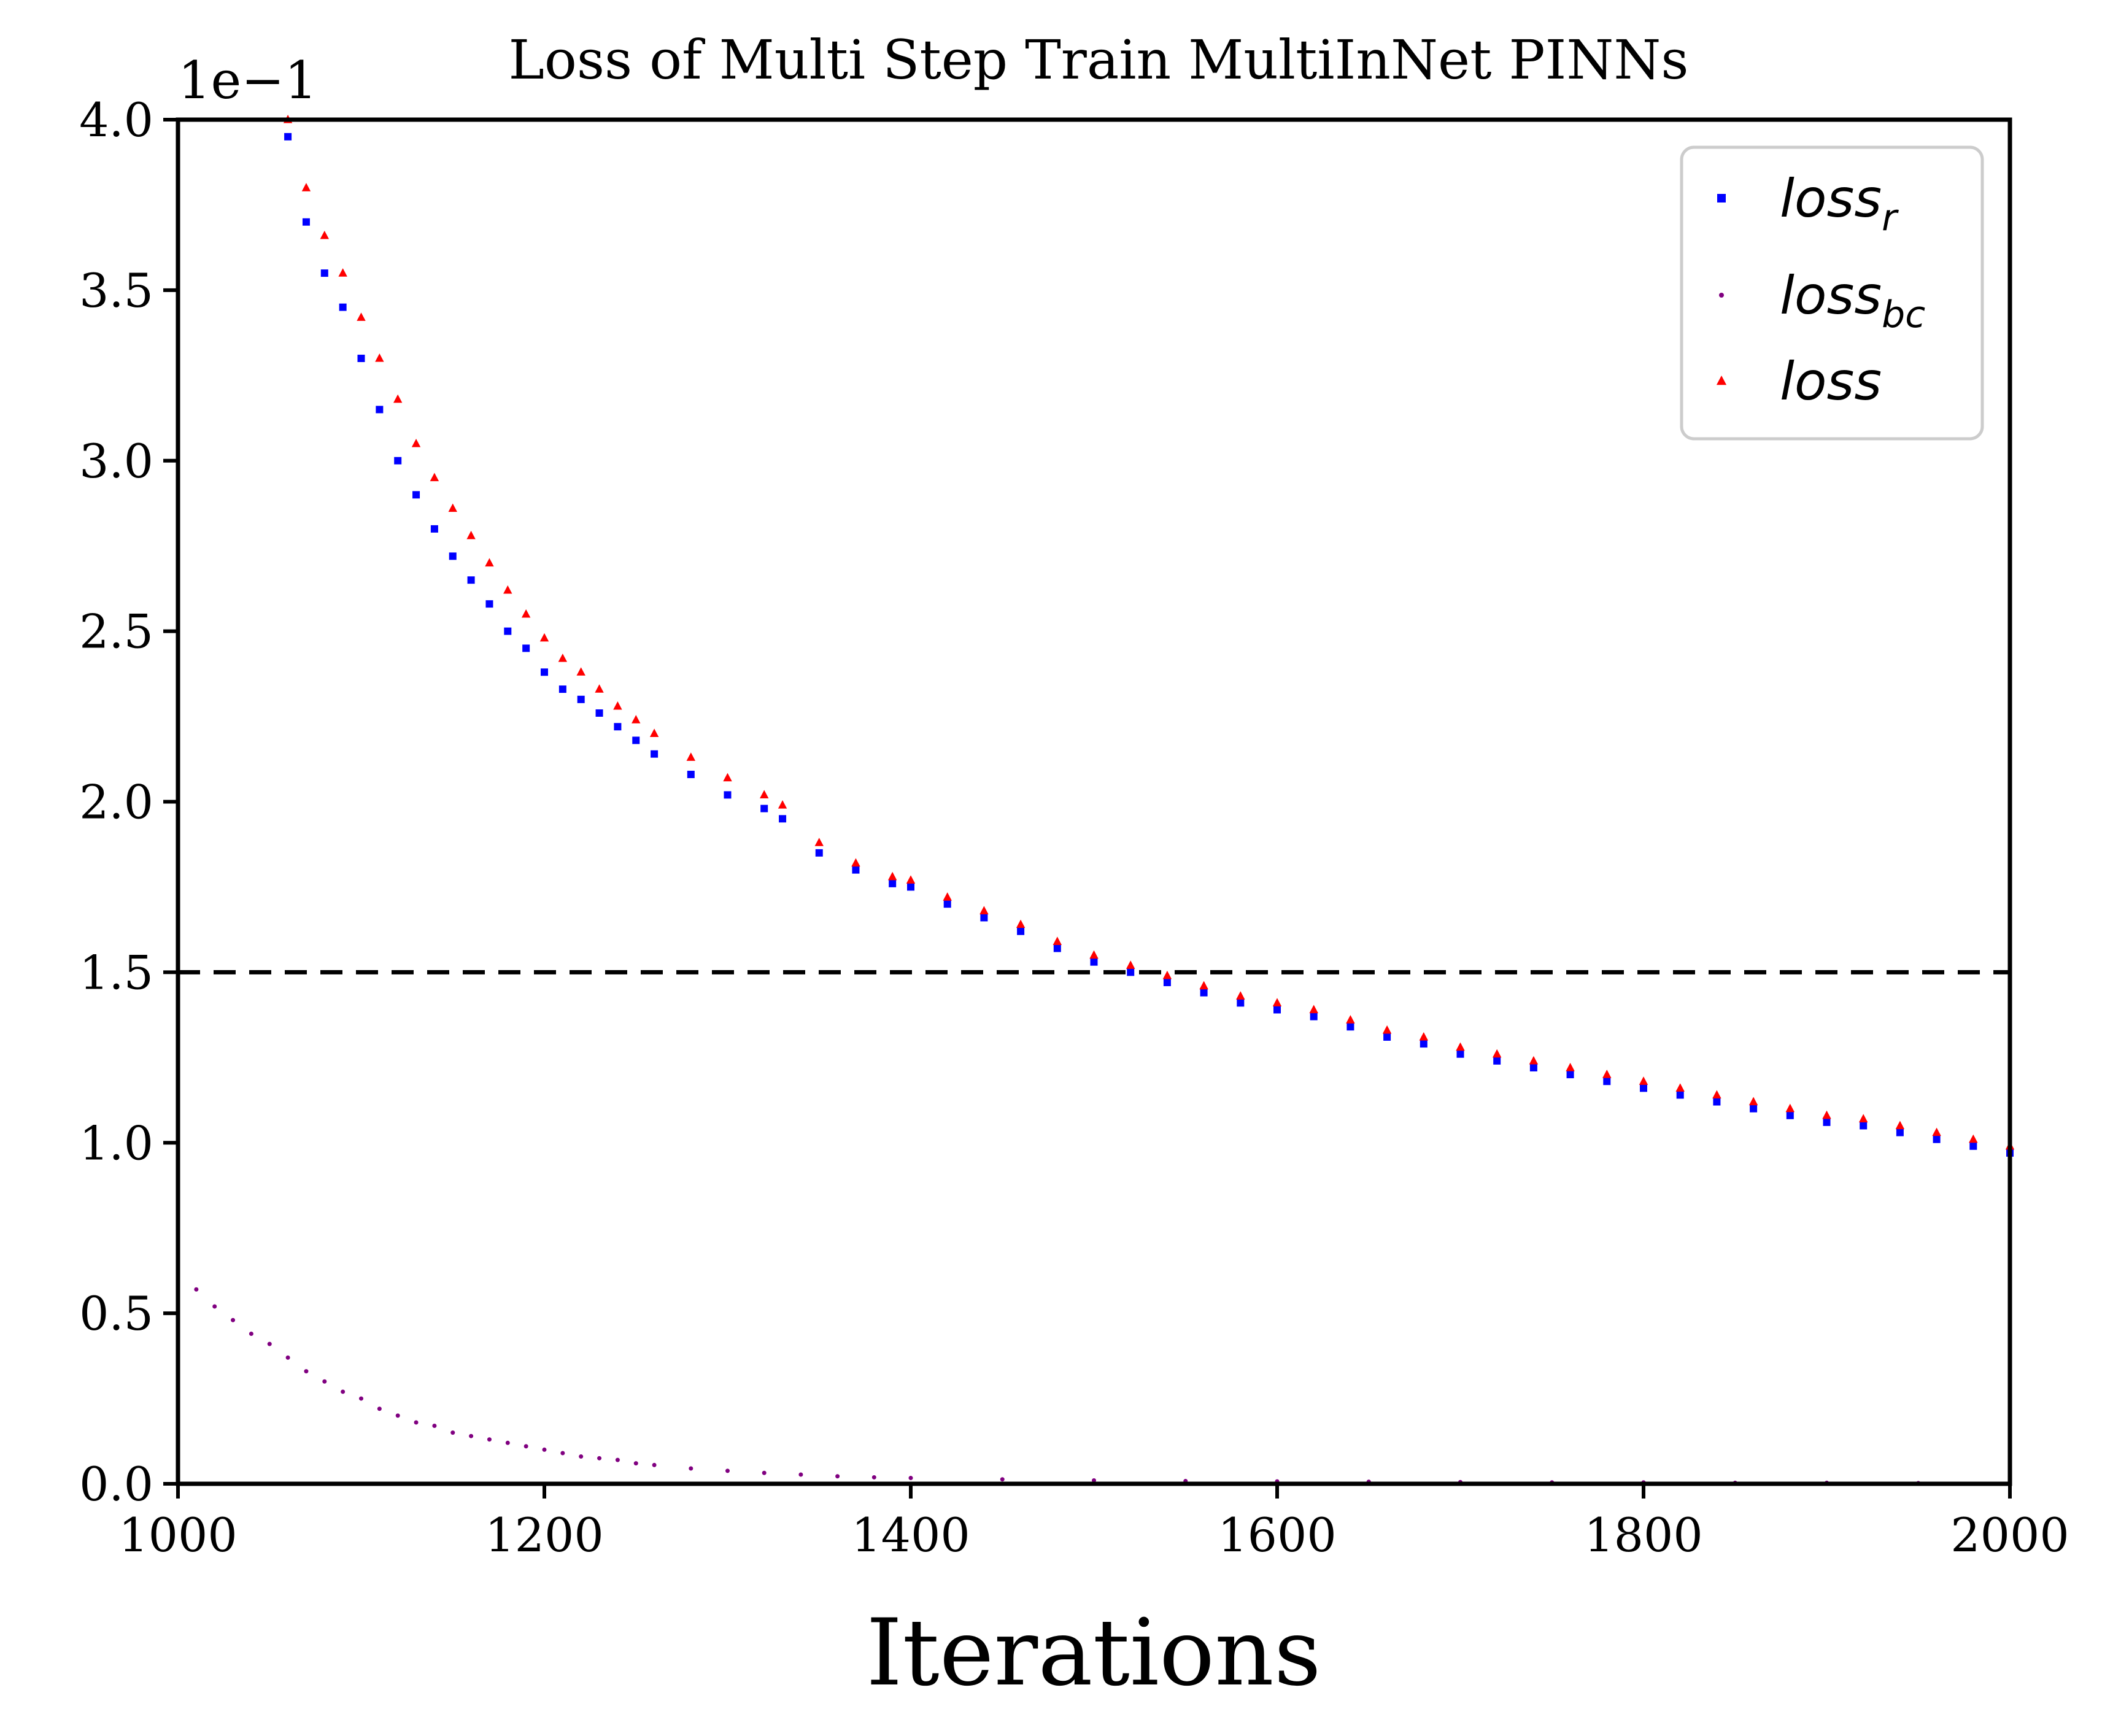  I want to click on legend-label: loss, so click(1831, 381).